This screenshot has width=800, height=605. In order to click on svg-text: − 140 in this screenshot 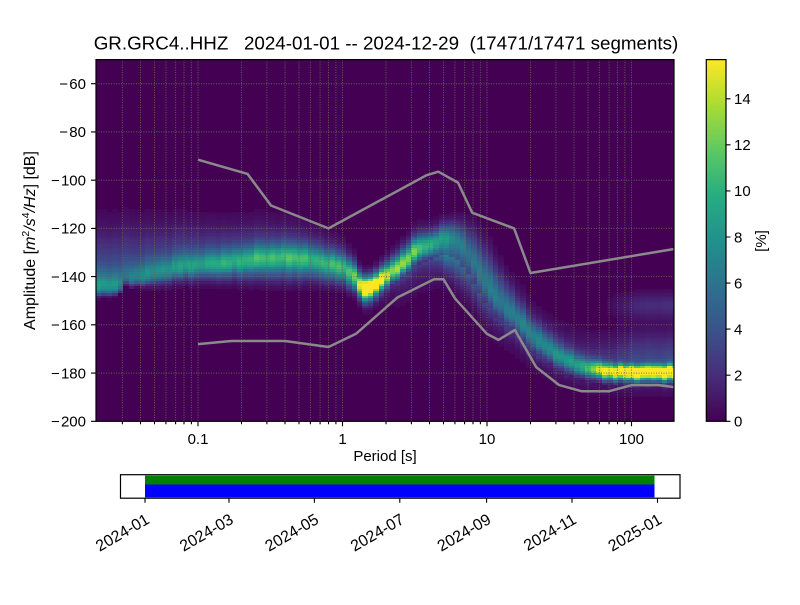, I will do `click(68, 277)`.